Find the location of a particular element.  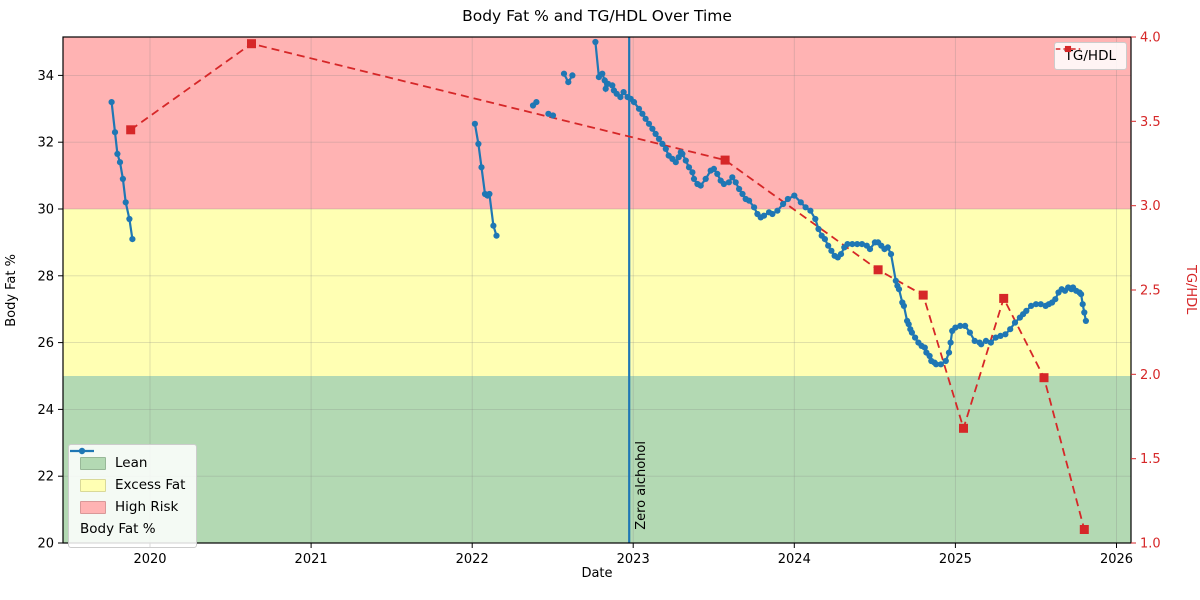

legend-tghdl: TG/HDL is located at coordinates (1090, 56).